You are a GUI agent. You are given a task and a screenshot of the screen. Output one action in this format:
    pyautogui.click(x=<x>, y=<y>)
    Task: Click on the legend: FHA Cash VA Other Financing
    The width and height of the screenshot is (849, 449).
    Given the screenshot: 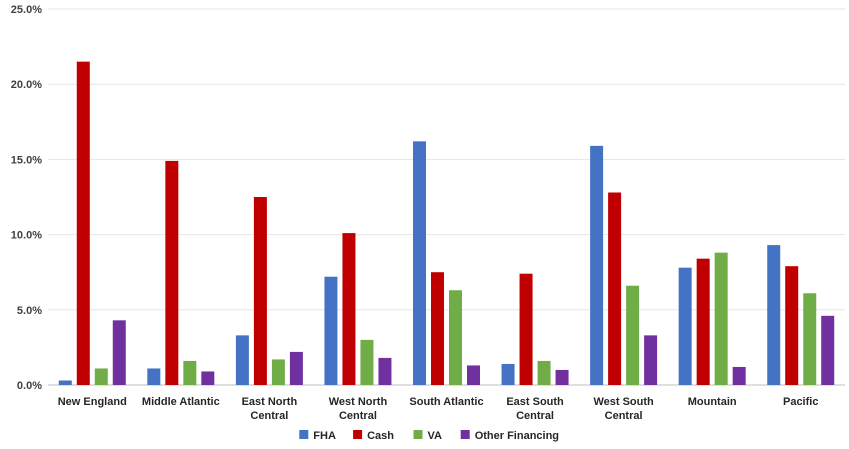 What is the action you would take?
    pyautogui.click(x=429, y=436)
    